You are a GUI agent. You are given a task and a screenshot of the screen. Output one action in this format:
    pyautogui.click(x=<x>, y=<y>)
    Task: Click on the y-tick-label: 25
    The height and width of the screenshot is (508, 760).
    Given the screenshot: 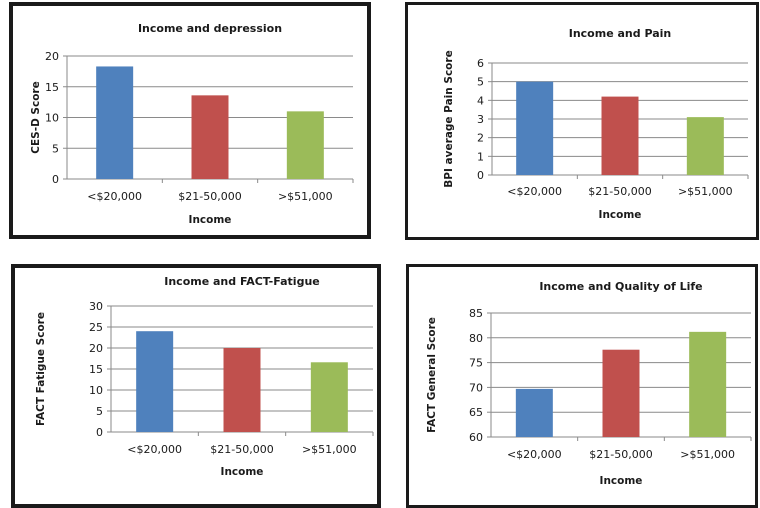 What is the action you would take?
    pyautogui.click(x=96, y=327)
    